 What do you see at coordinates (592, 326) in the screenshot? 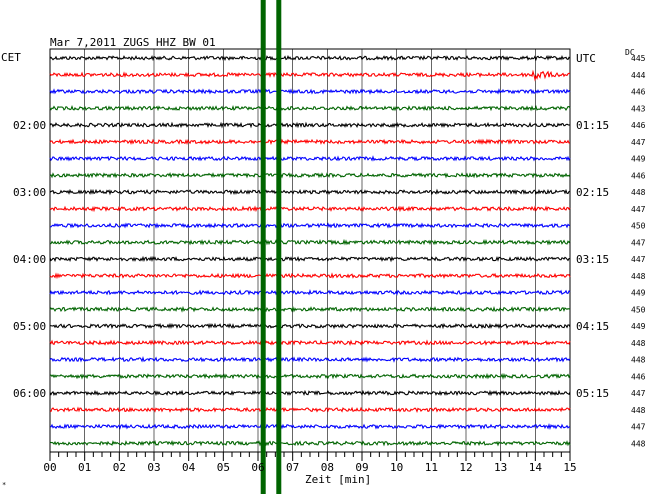
I see `right-hour-label: 04:15` at bounding box center [592, 326].